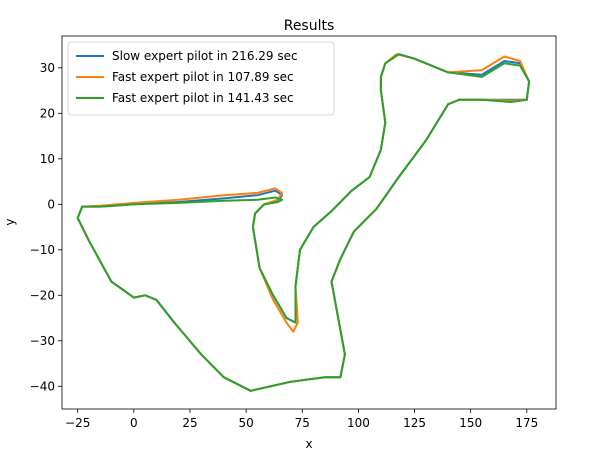  What do you see at coordinates (47, 68) in the screenshot?
I see `y-tick-label: 30` at bounding box center [47, 68].